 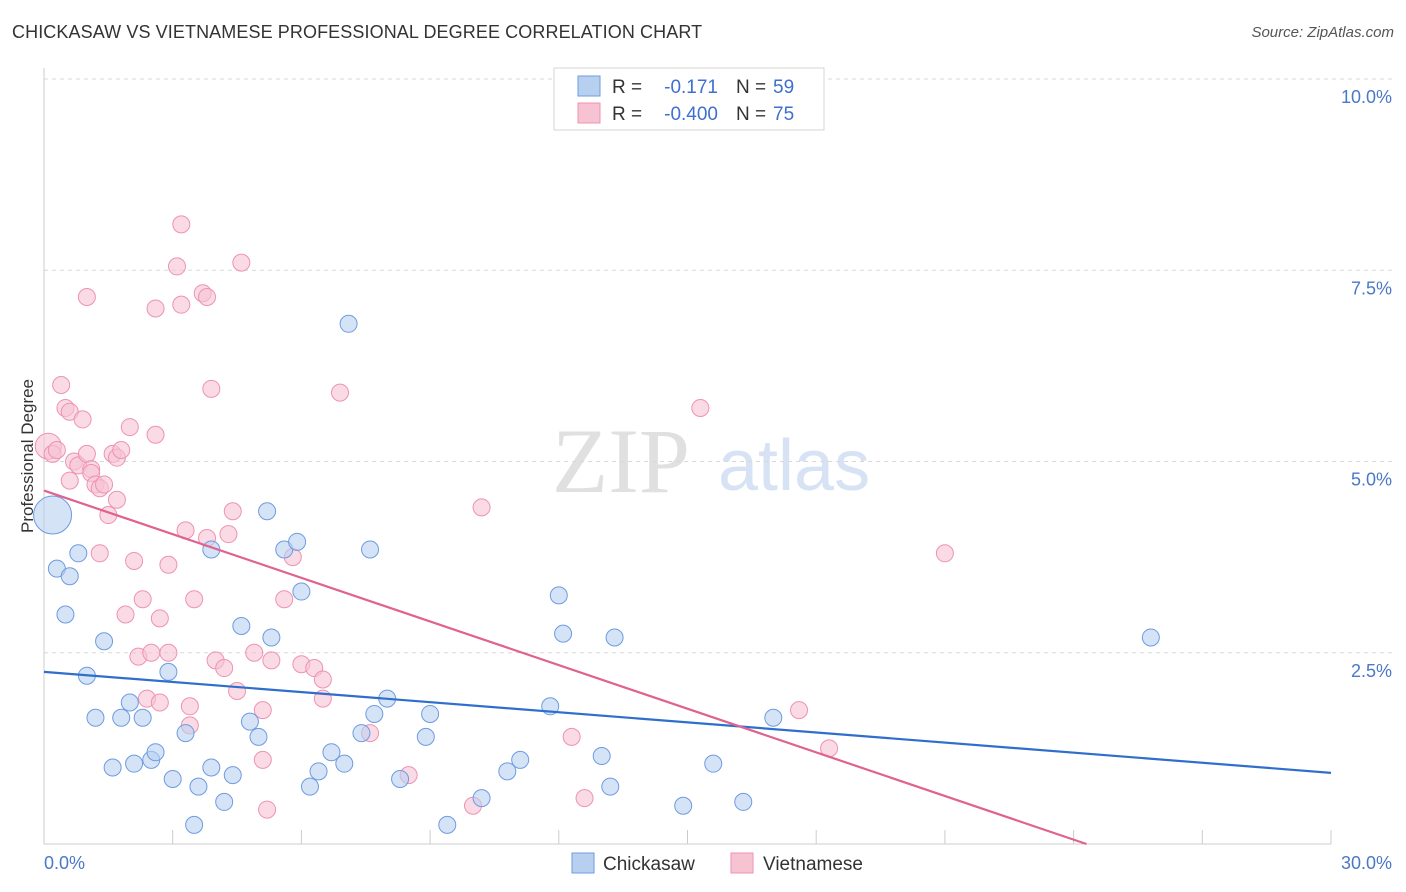 I want to click on bottom-legend-swatch-chickasaw, so click(x=583, y=863).